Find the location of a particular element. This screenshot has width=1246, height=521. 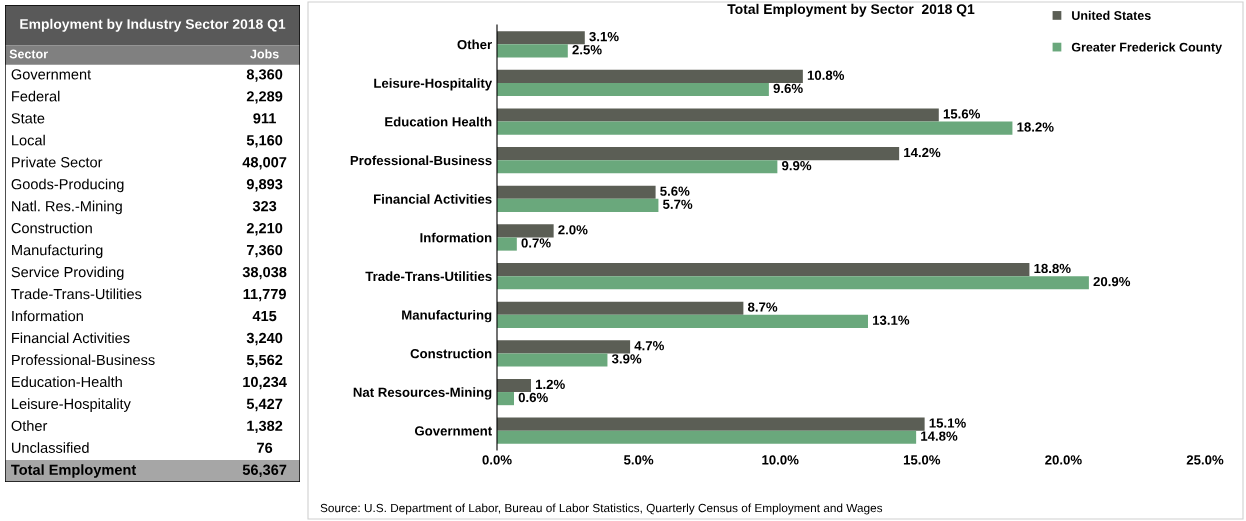

y-tick-label: Education Health is located at coordinates (438, 121).